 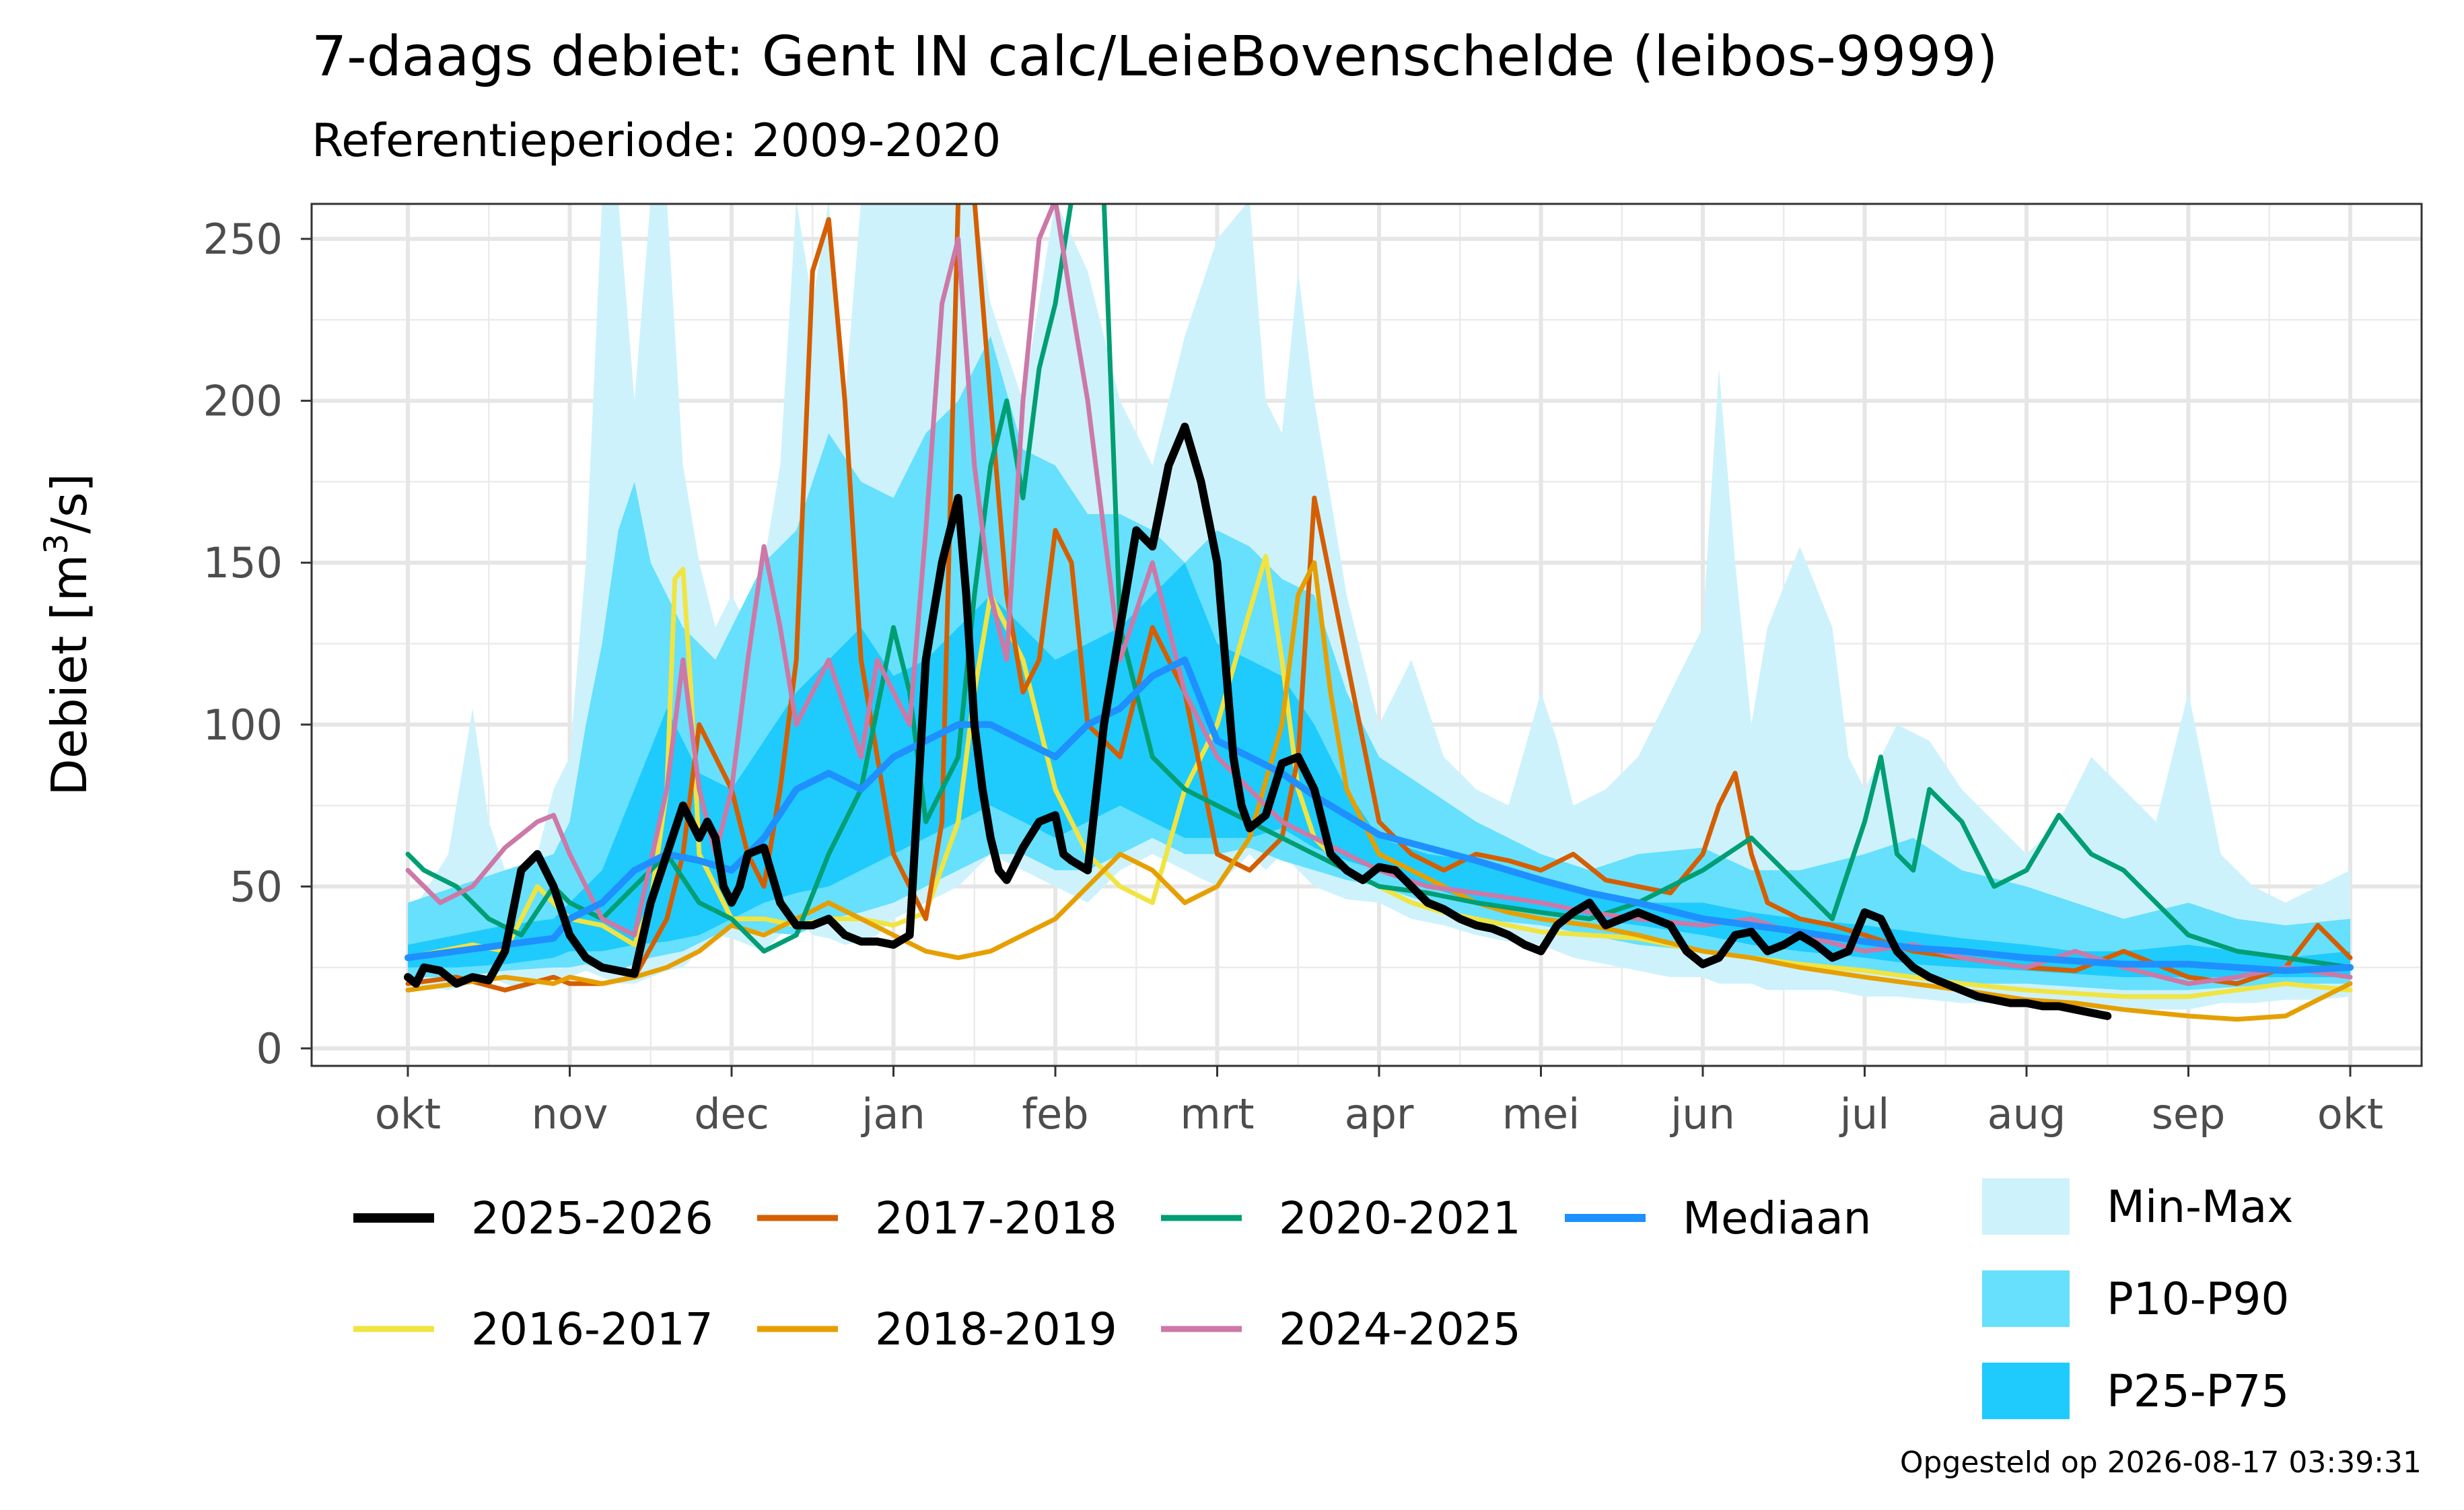 I want to click on legend-label: 2024-2025, so click(x=1400, y=1329).